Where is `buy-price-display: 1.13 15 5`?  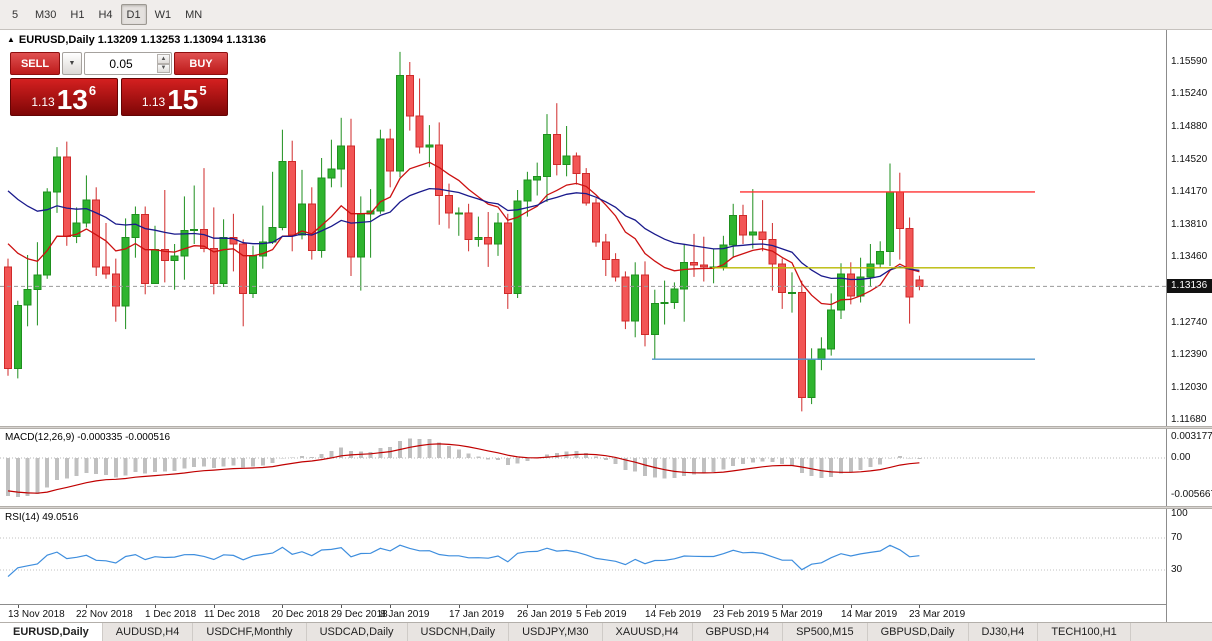 buy-price-display: 1.13 15 5 is located at coordinates (174, 97).